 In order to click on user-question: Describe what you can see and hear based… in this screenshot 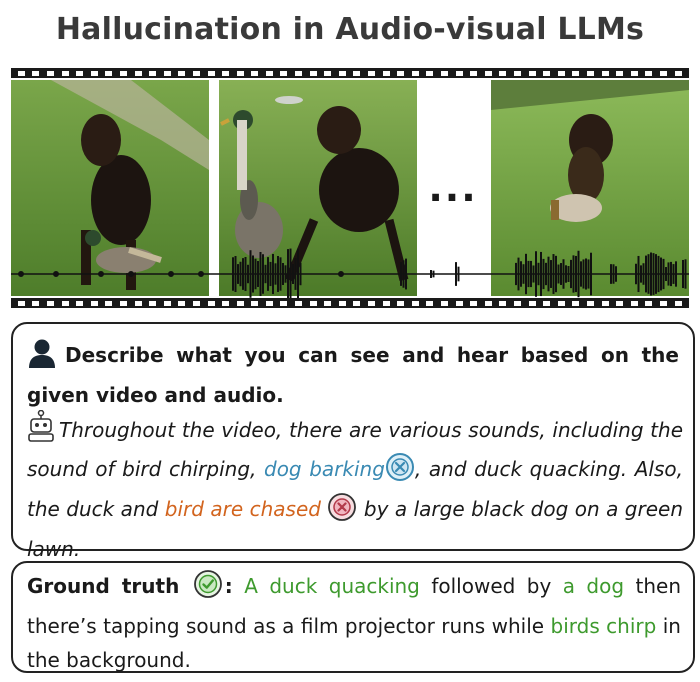, I will do `click(353, 375)`.